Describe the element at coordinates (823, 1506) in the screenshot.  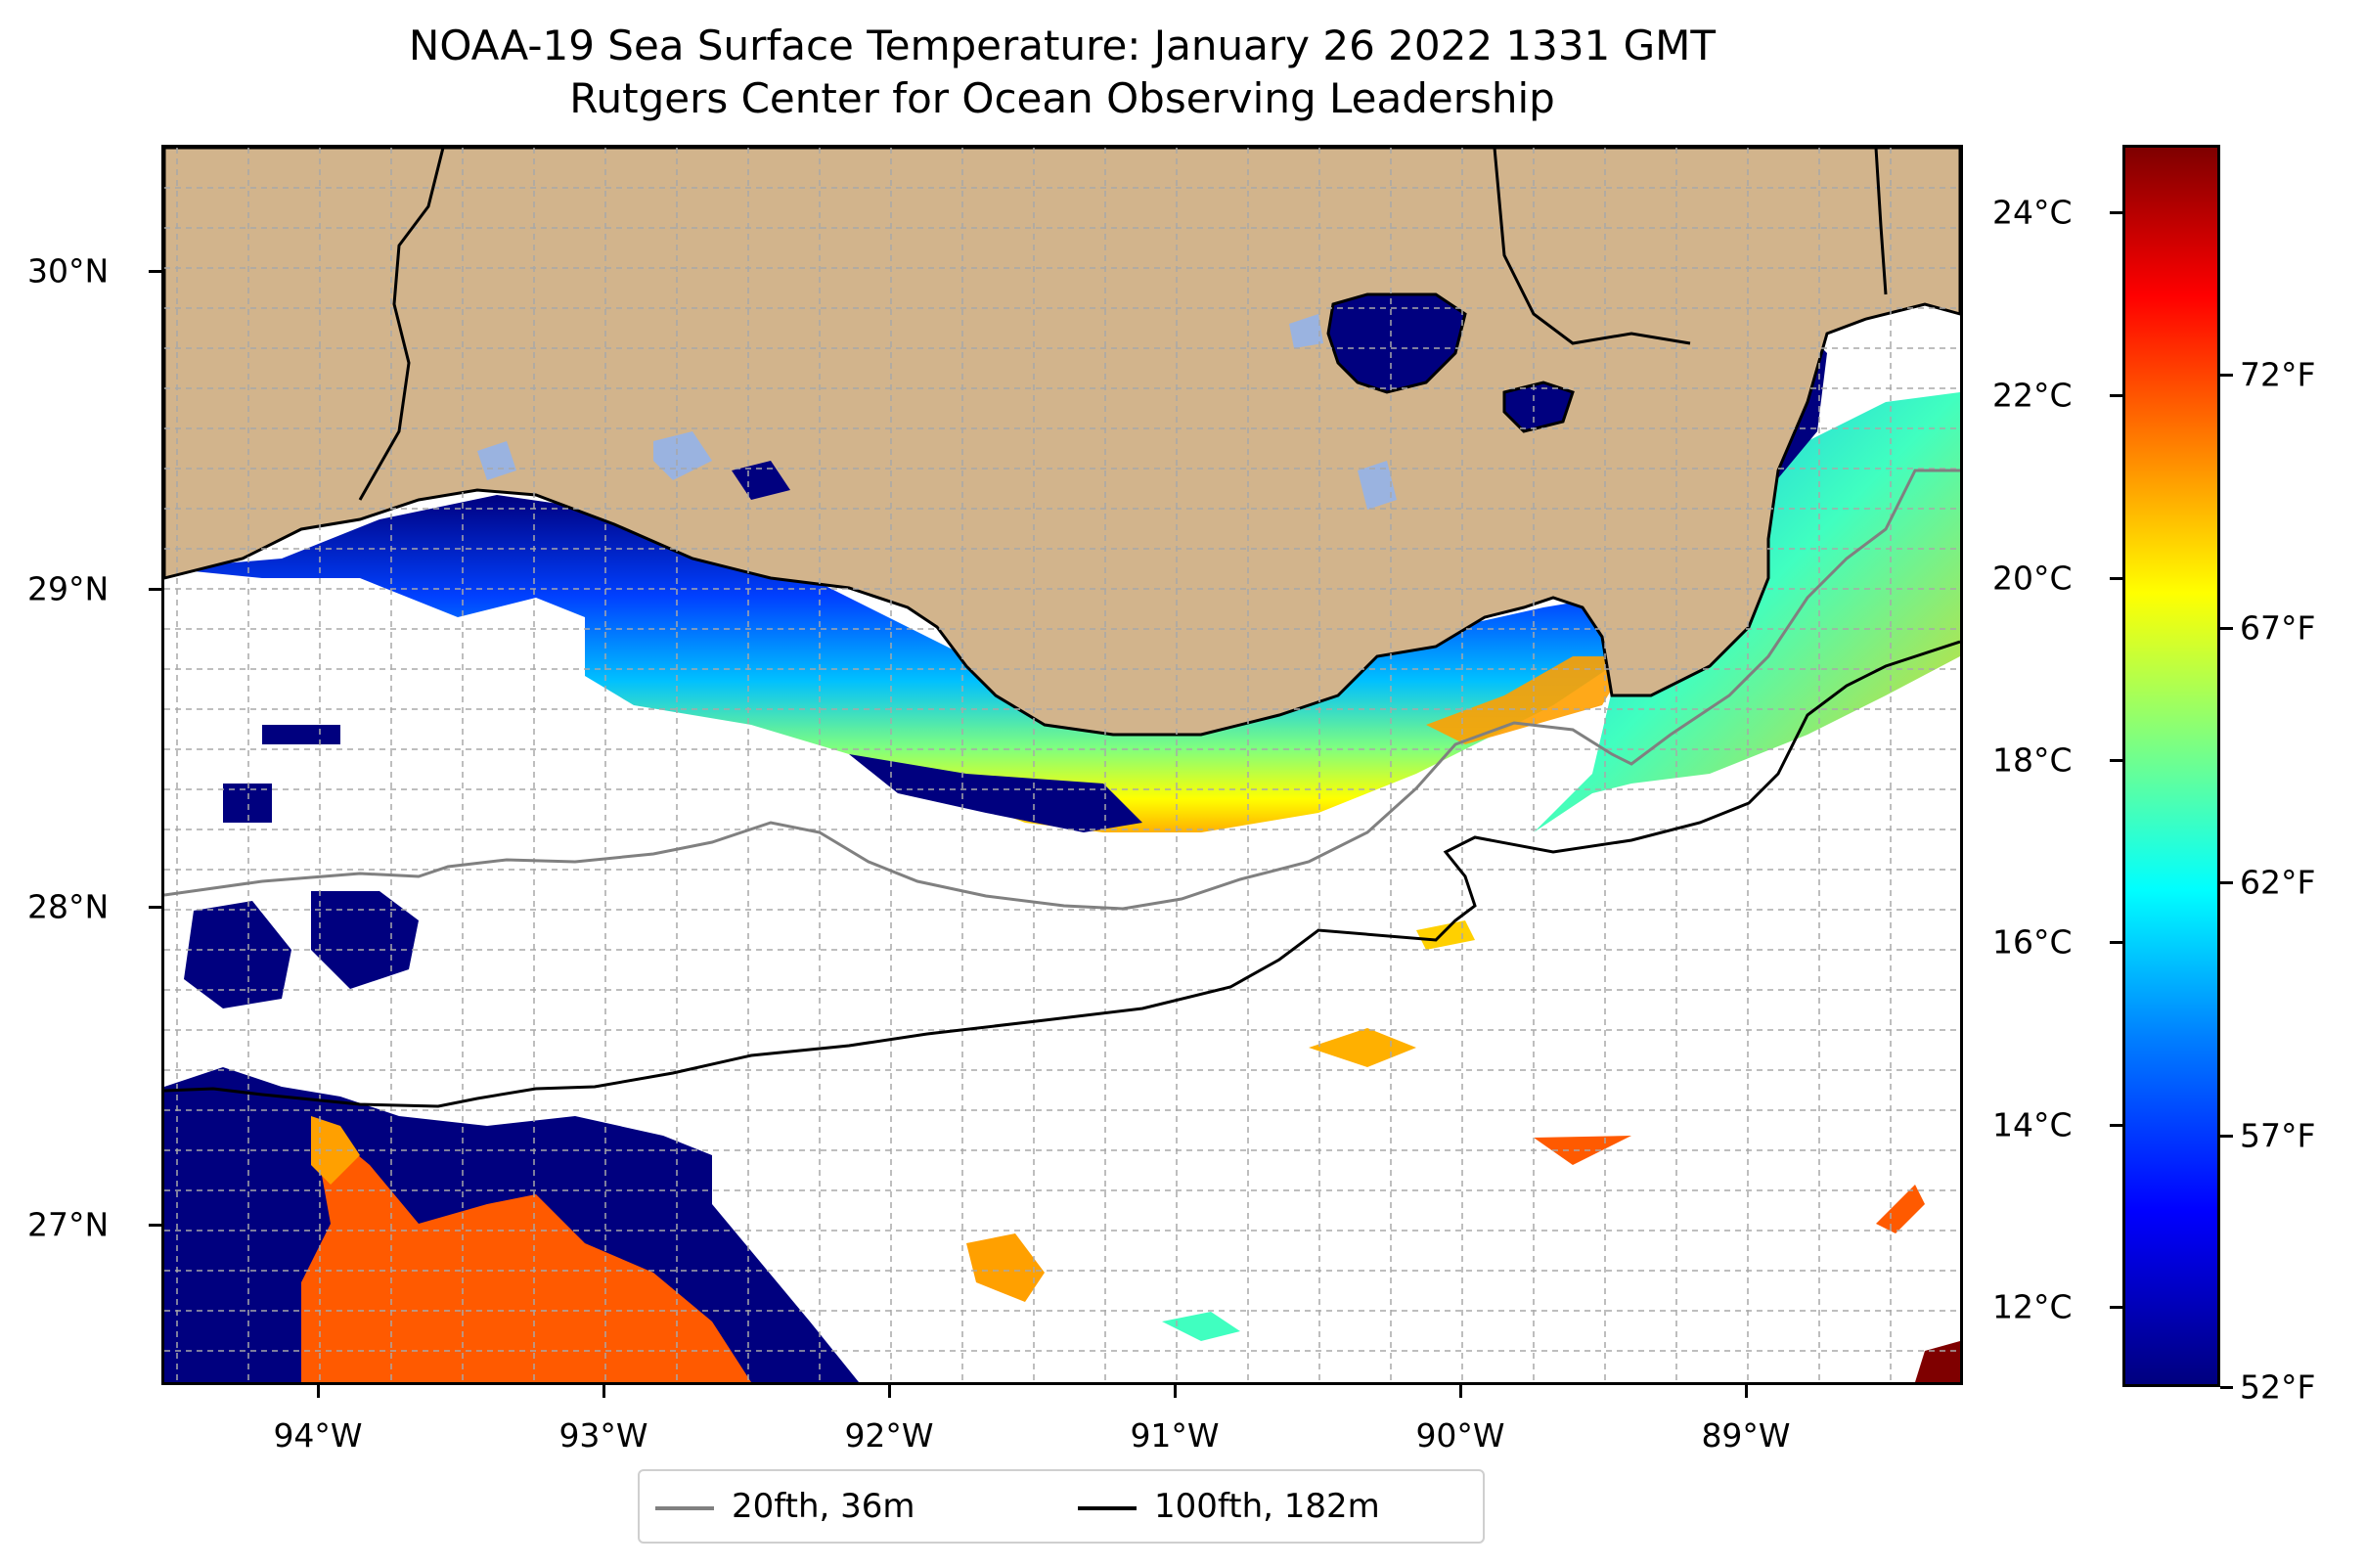
I see `legend-label-20fth: 20fth, 36m` at that location.